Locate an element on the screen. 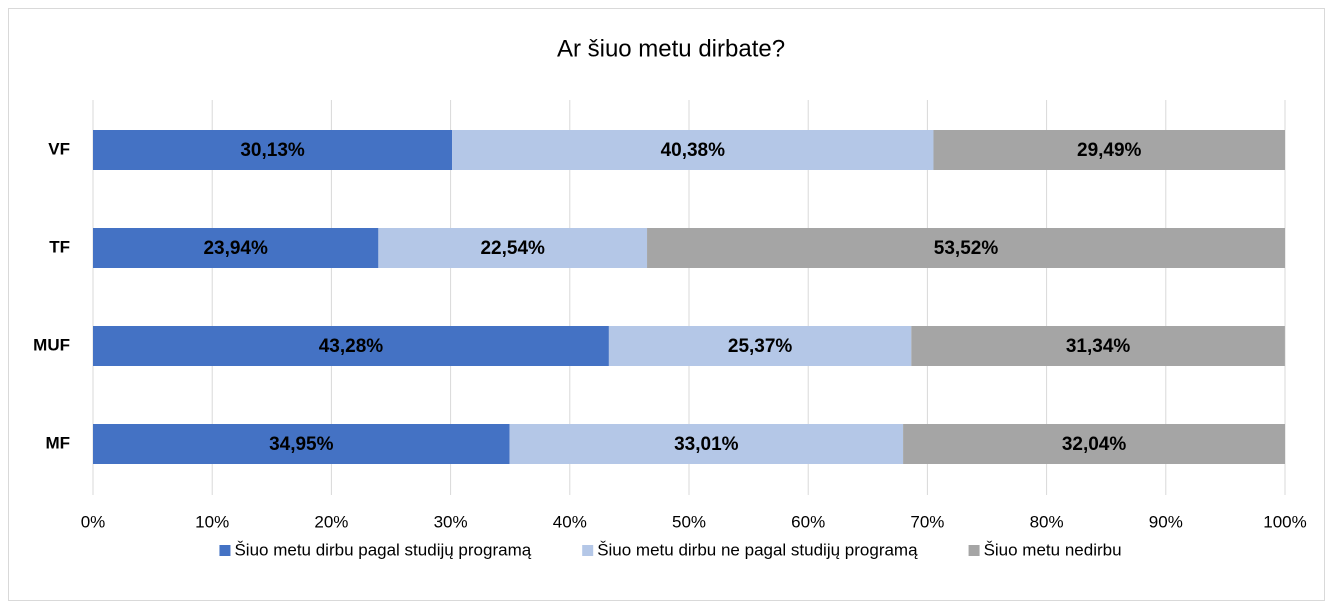 This screenshot has height=610, width=1333. x-tick-label: 20% is located at coordinates (331, 521).